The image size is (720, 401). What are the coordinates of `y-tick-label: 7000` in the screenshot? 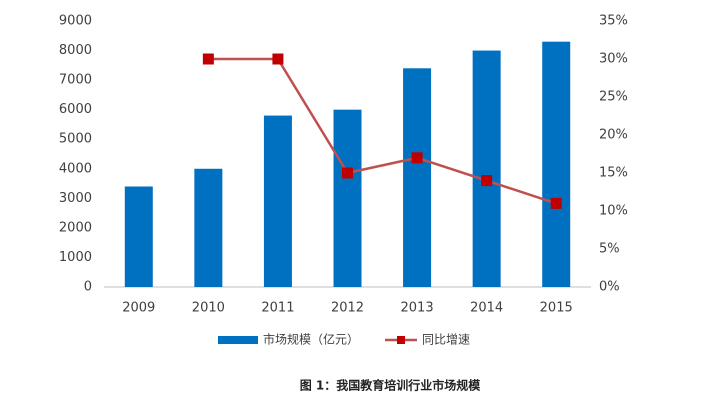 It's located at (75, 80).